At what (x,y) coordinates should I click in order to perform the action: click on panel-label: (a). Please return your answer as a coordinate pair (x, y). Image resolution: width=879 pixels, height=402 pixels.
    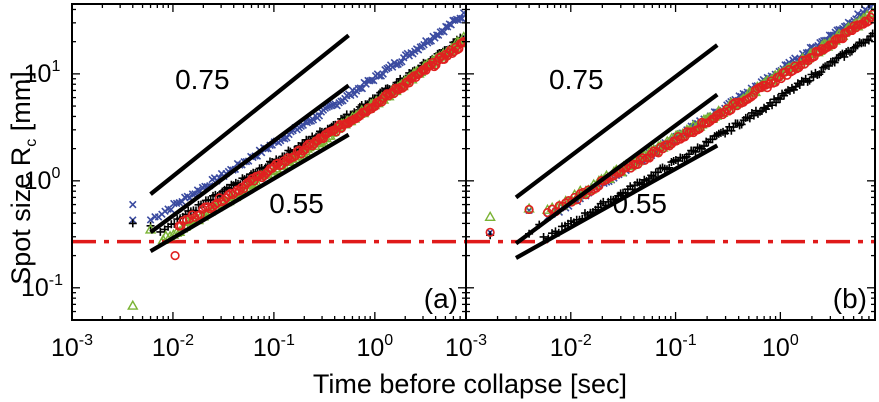
    Looking at the image, I should click on (441, 298).